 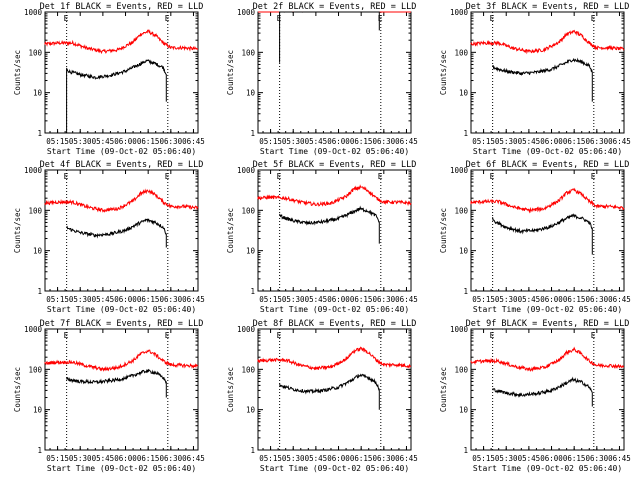 I want to click on chart-title: Det 2f BLACK = Events, RED = LLD, so click(x=335, y=7).